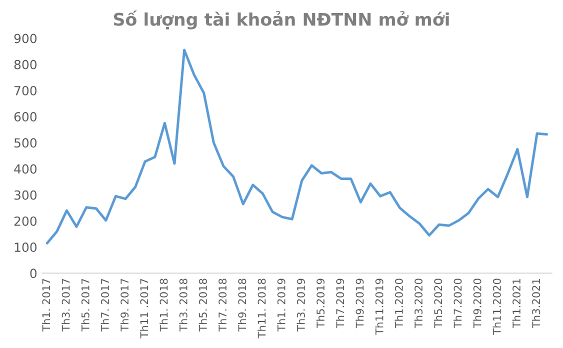 The image size is (563, 348). I want to click on y-tick-label: 300, so click(25, 195).